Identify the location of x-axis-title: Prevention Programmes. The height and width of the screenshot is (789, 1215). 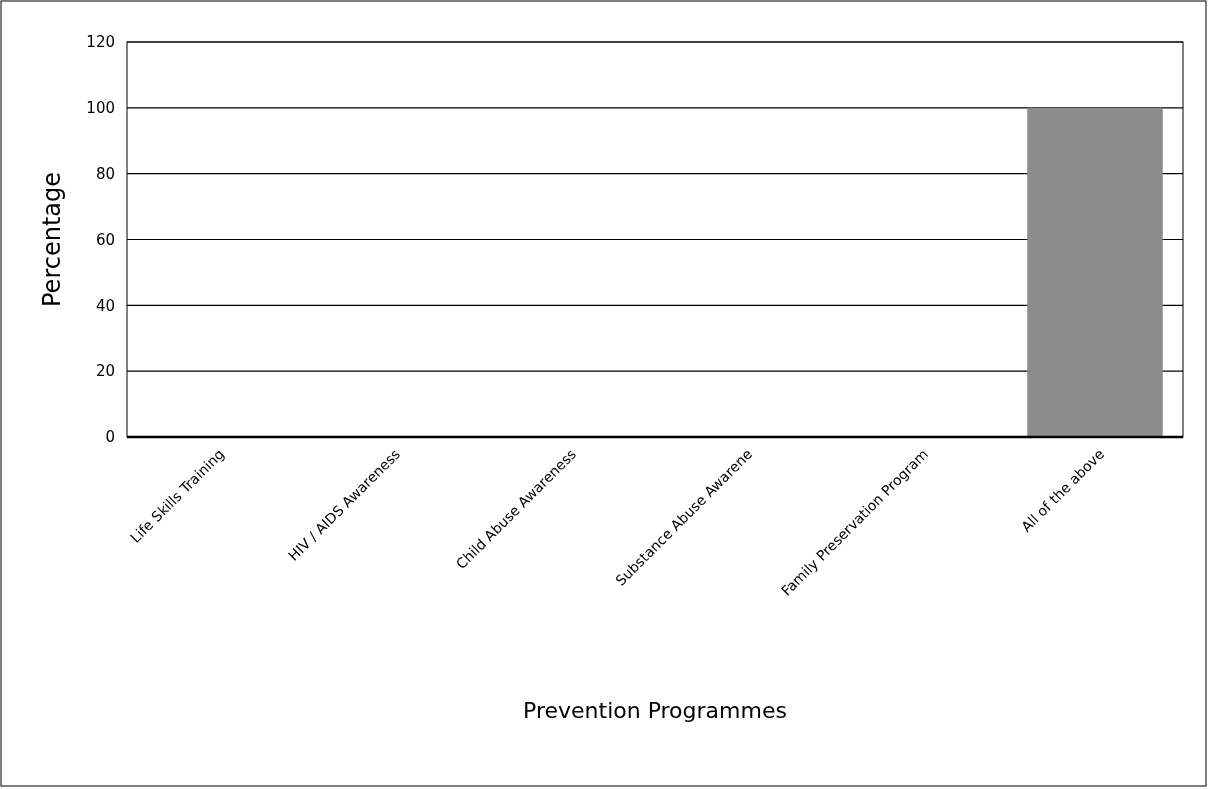
(655, 710).